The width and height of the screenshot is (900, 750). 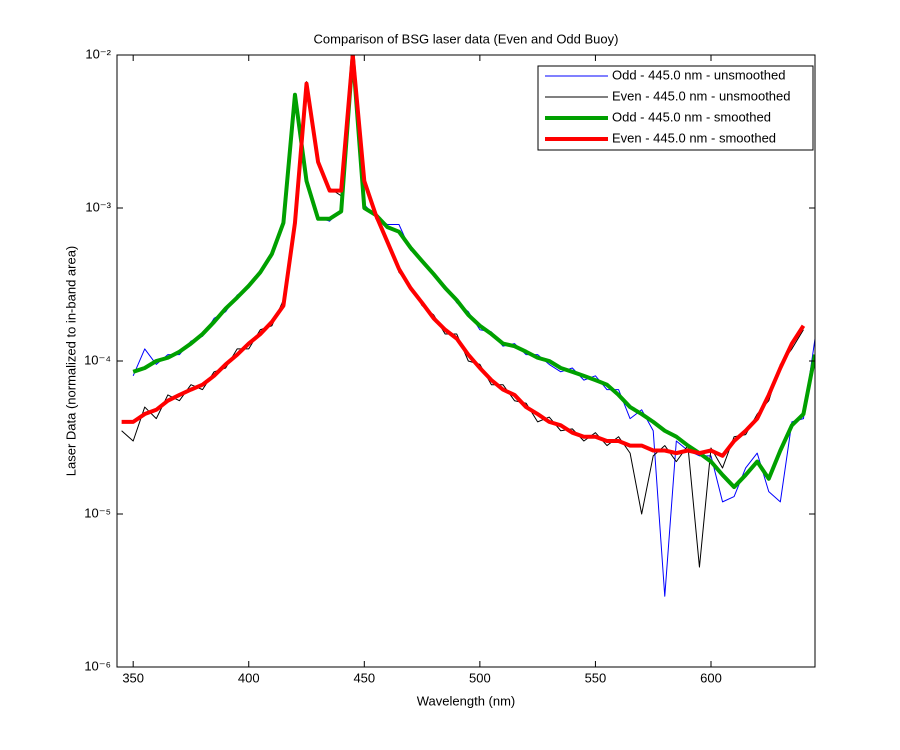 I want to click on x-axis-label: Wavelength (nm), so click(x=466, y=700).